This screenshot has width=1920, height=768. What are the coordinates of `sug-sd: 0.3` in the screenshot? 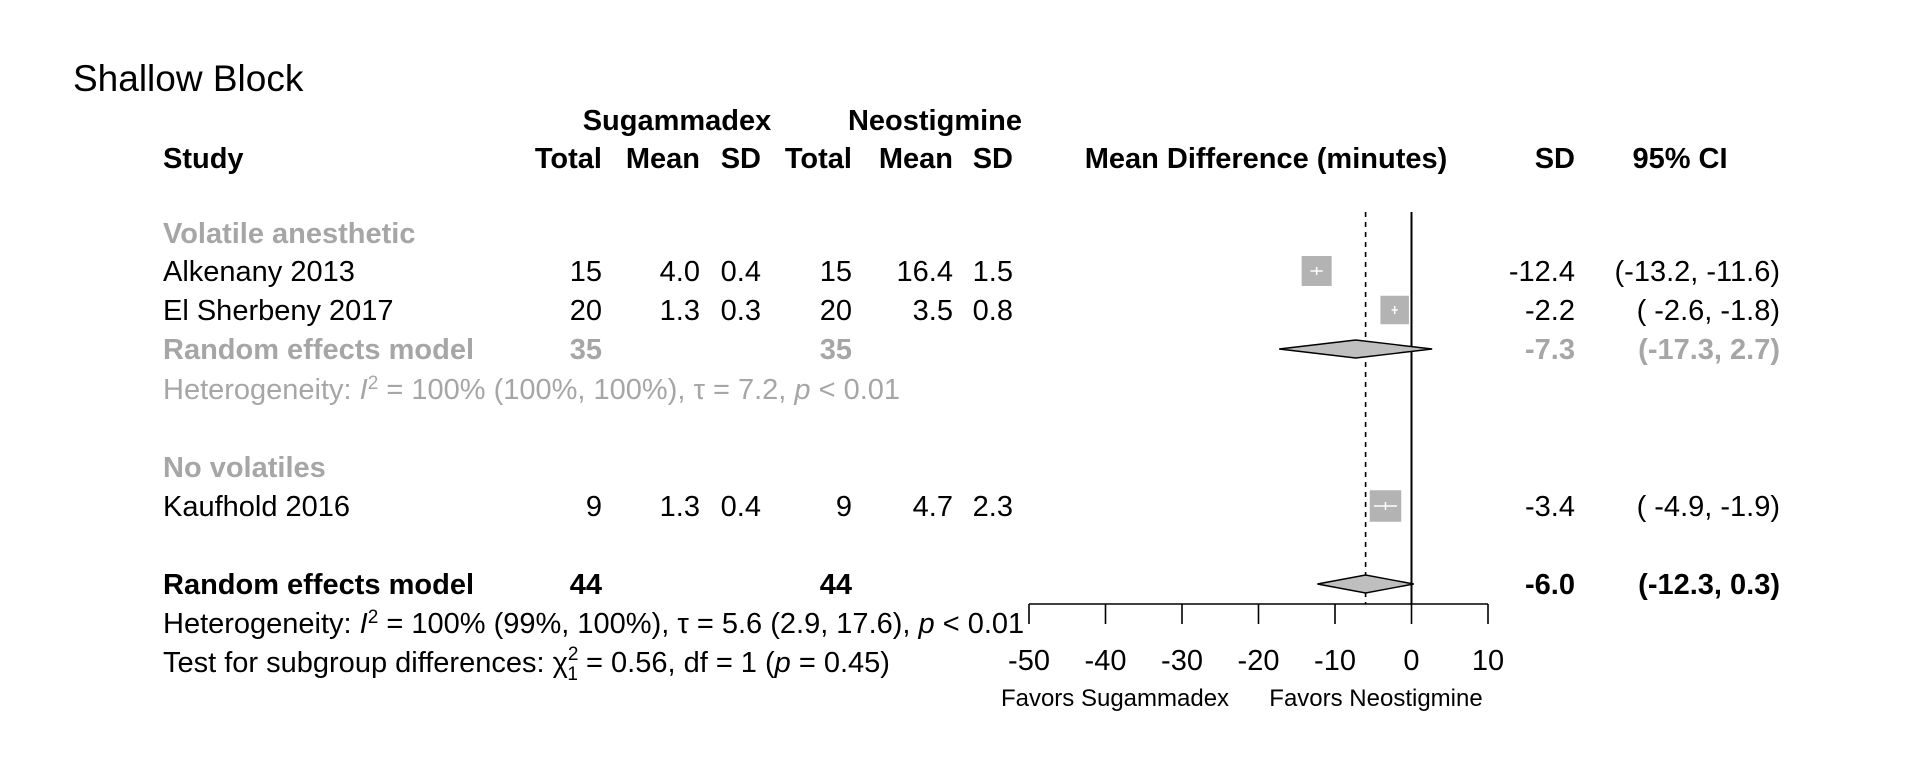 It's located at (741, 311).